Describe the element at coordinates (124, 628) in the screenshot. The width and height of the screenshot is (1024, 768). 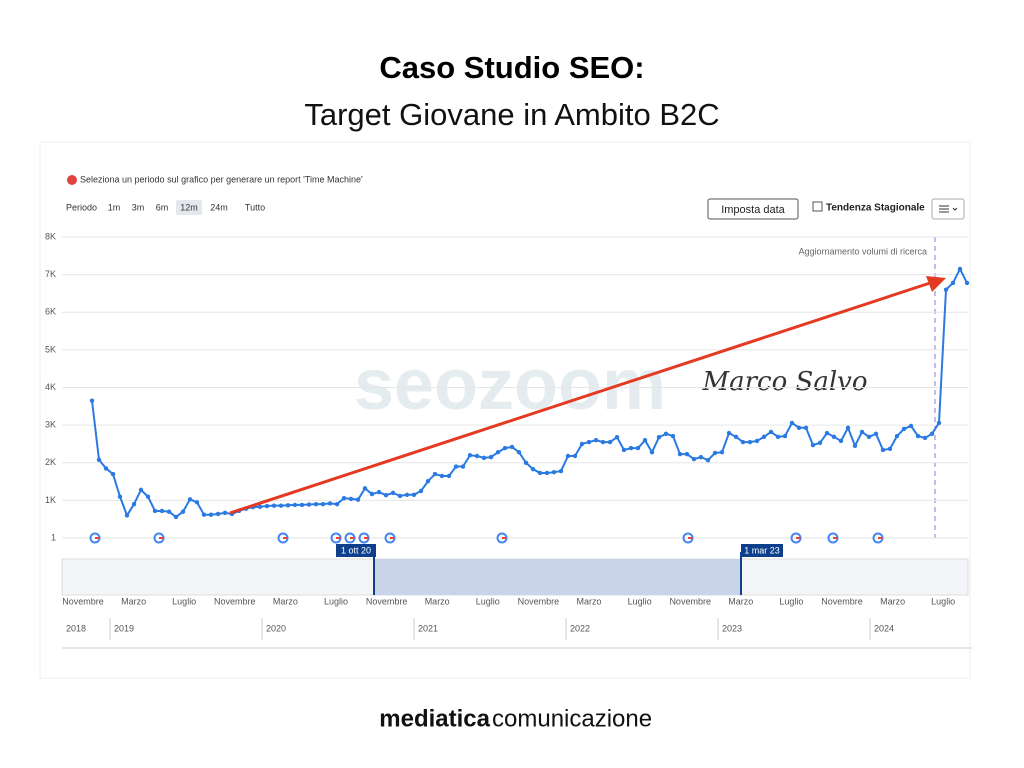
I see `navigator-year: 2019` at that location.